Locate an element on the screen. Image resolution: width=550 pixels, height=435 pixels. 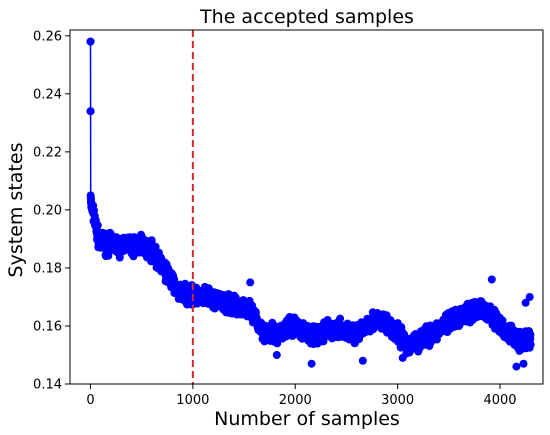
y-tick-label-5: 0.24 is located at coordinates (47, 94).